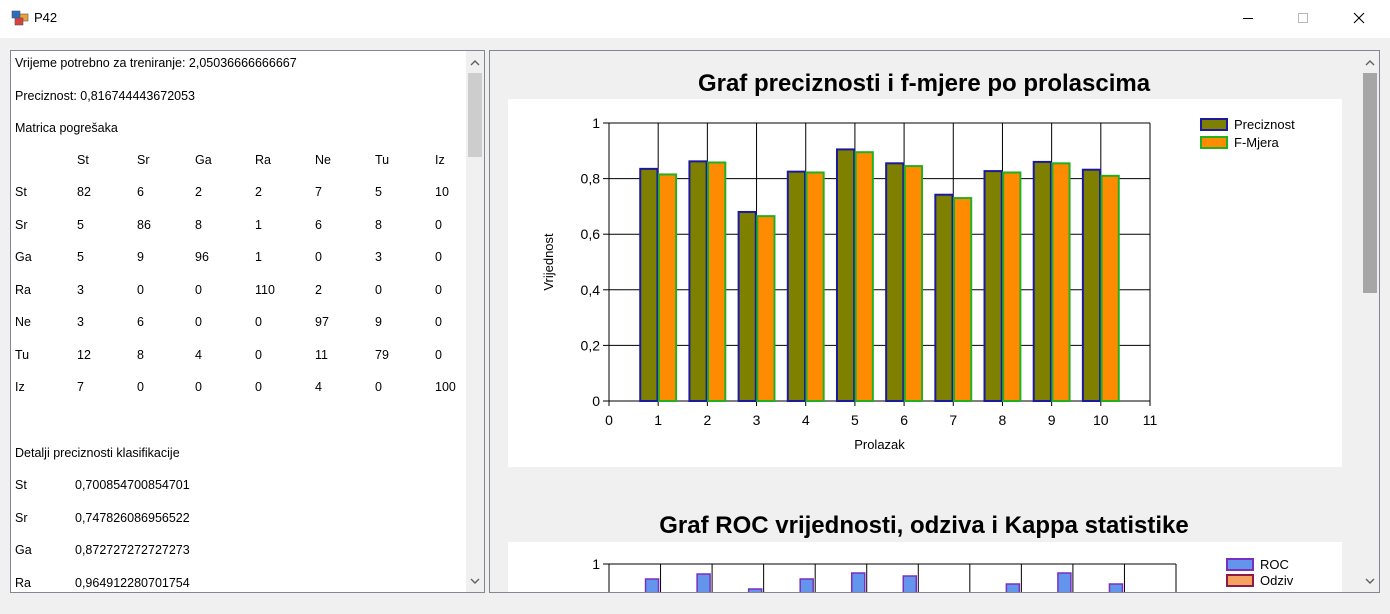 This screenshot has width=1390, height=614. What do you see at coordinates (1150, 420) in the screenshot?
I see `chart1-xtick-label: 11` at bounding box center [1150, 420].